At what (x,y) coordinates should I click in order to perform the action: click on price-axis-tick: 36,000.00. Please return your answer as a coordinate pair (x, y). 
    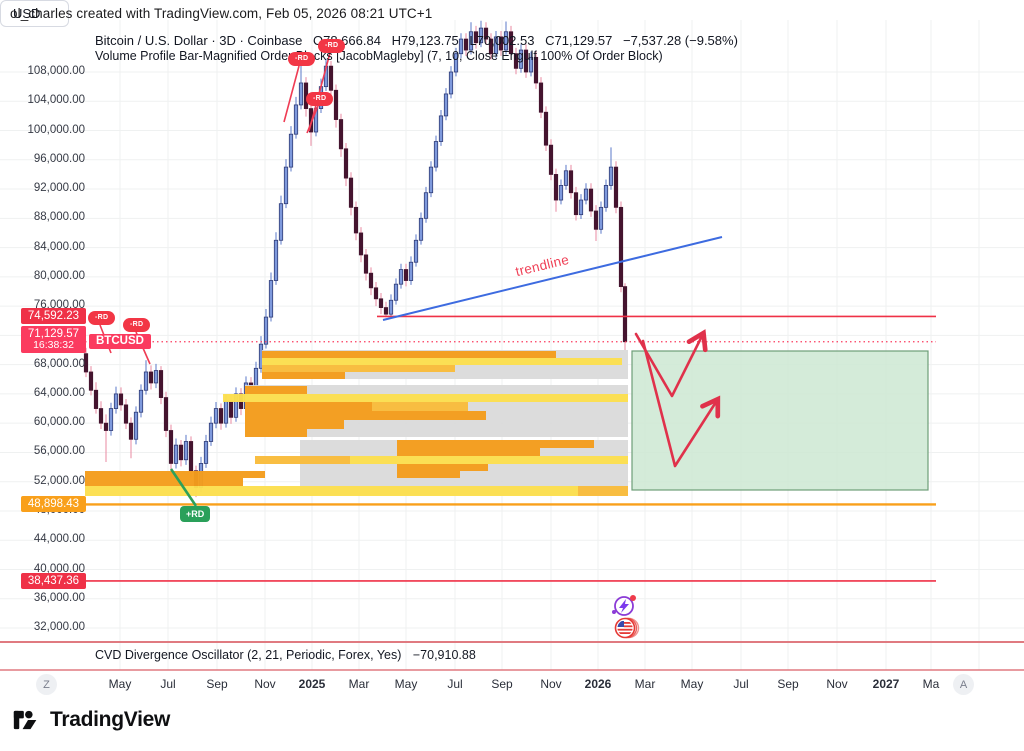
    Looking at the image, I should click on (59, 597).